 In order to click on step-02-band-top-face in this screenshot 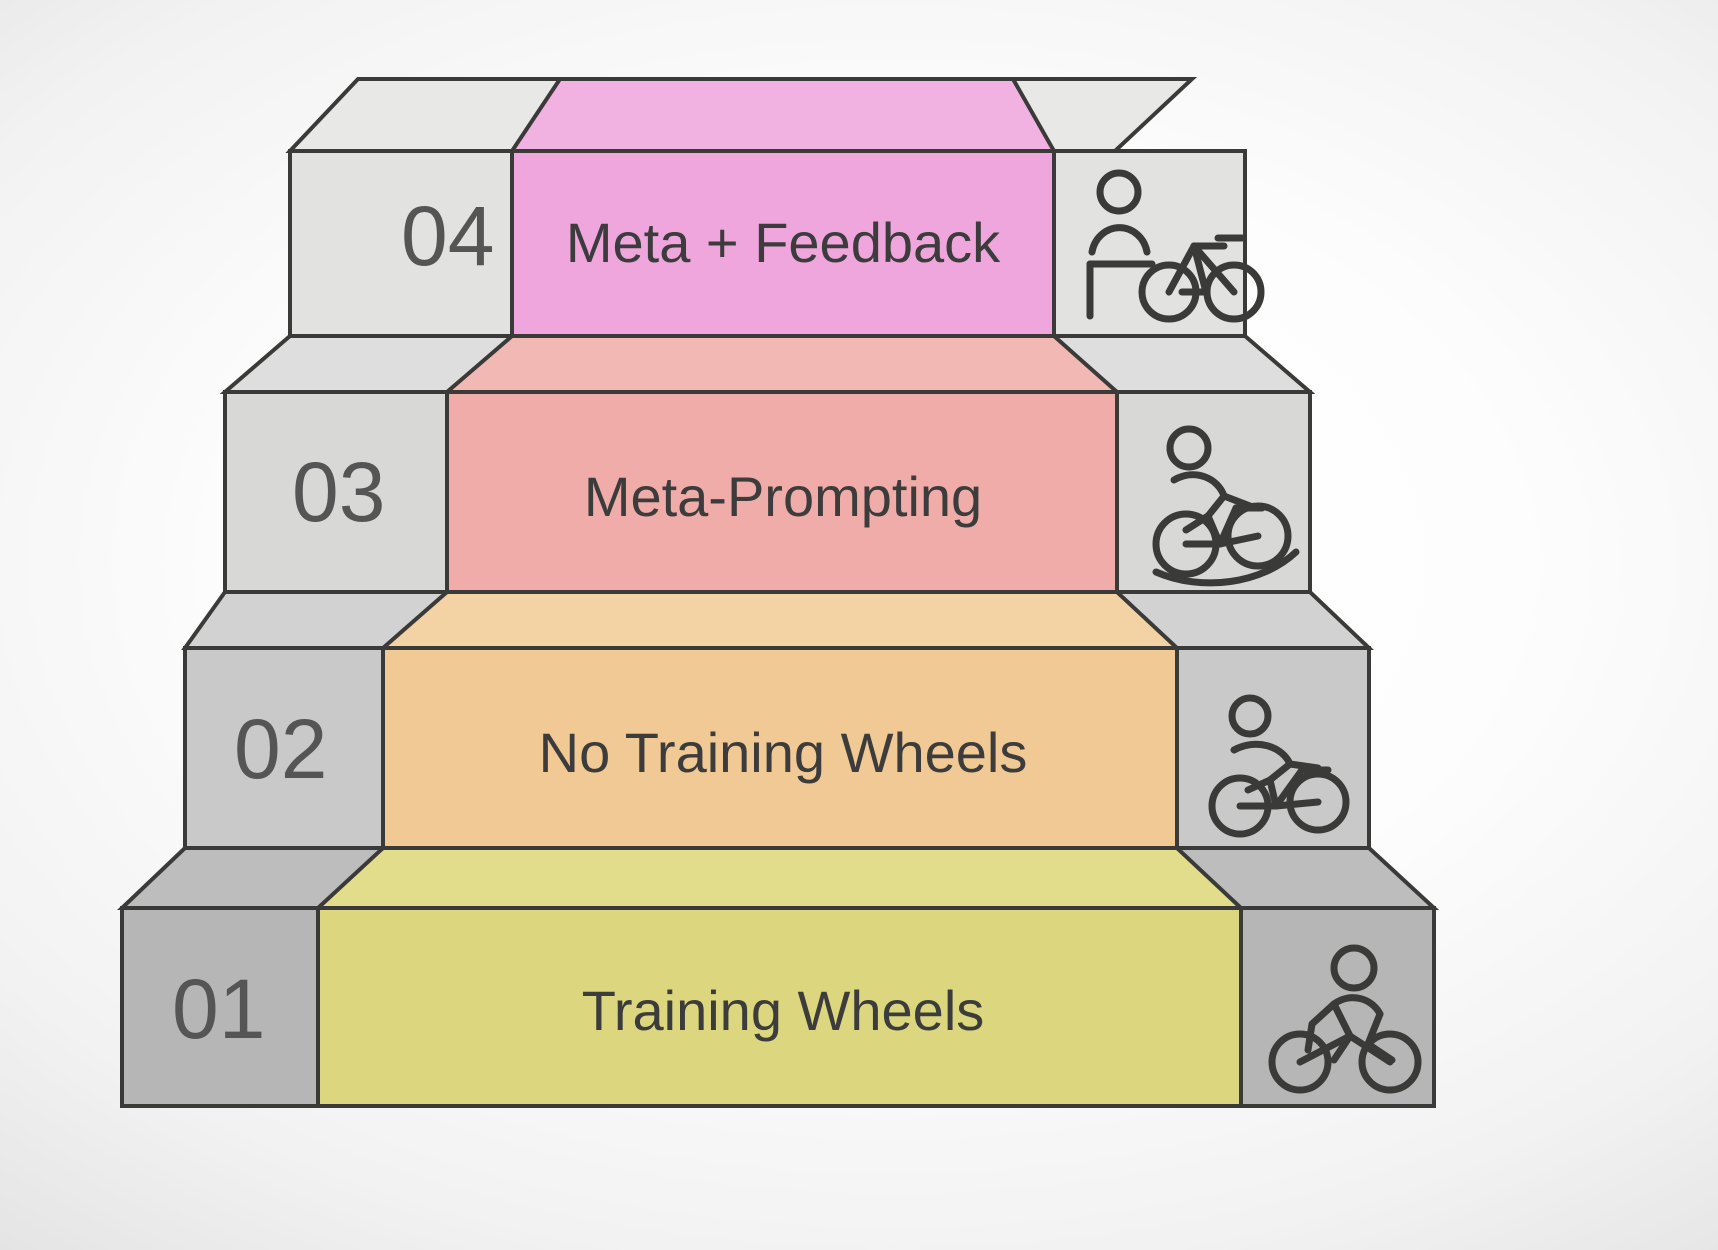, I will do `click(780, 620)`.